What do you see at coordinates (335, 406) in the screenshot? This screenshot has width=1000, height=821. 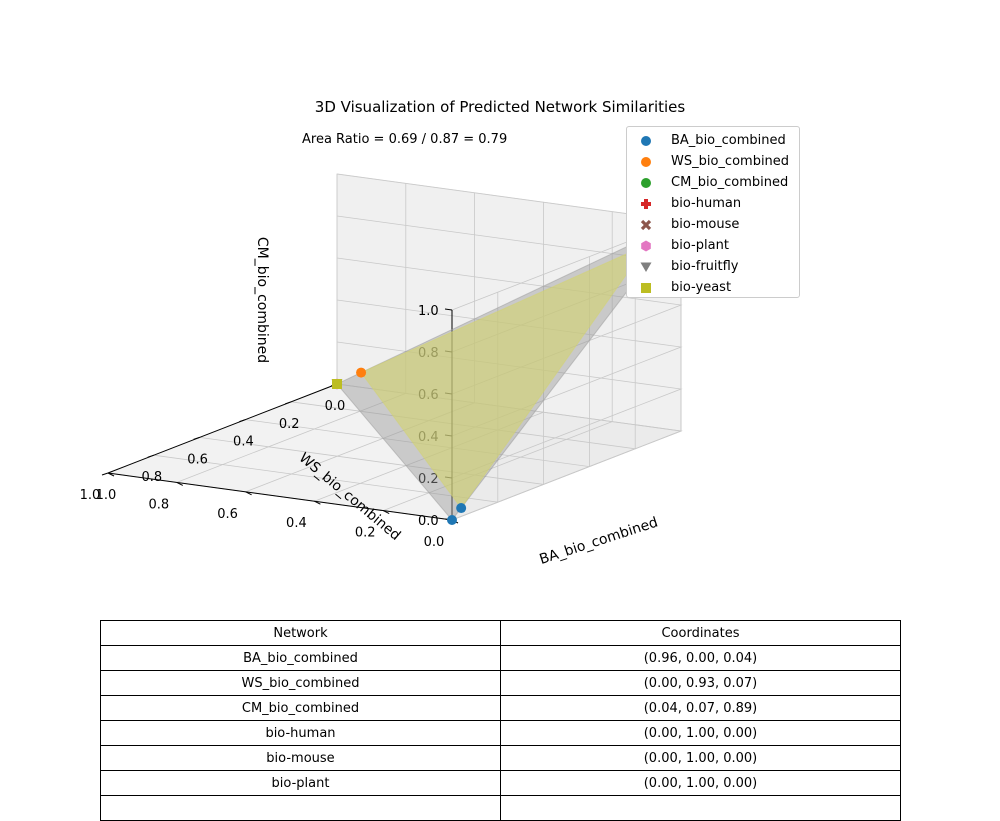 I see `x-tick-label: 0.0` at bounding box center [335, 406].